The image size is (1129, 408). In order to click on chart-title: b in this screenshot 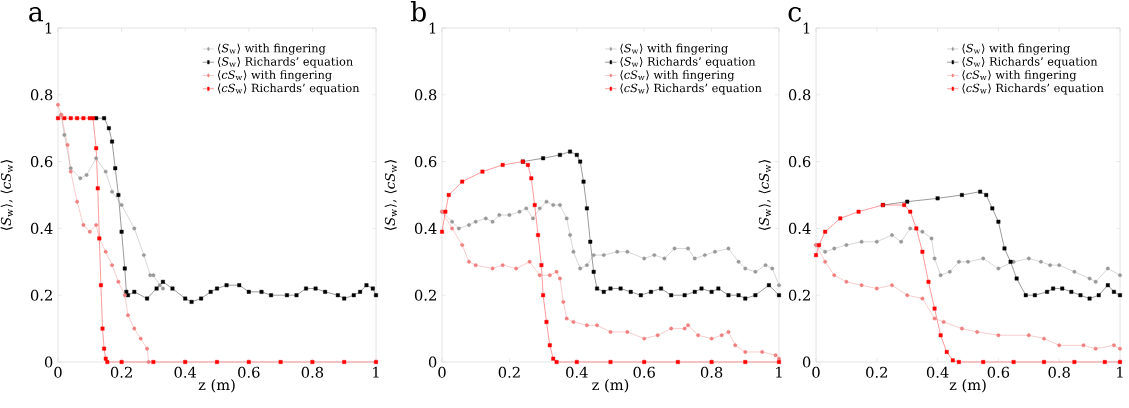, I will do `click(418, 11)`.